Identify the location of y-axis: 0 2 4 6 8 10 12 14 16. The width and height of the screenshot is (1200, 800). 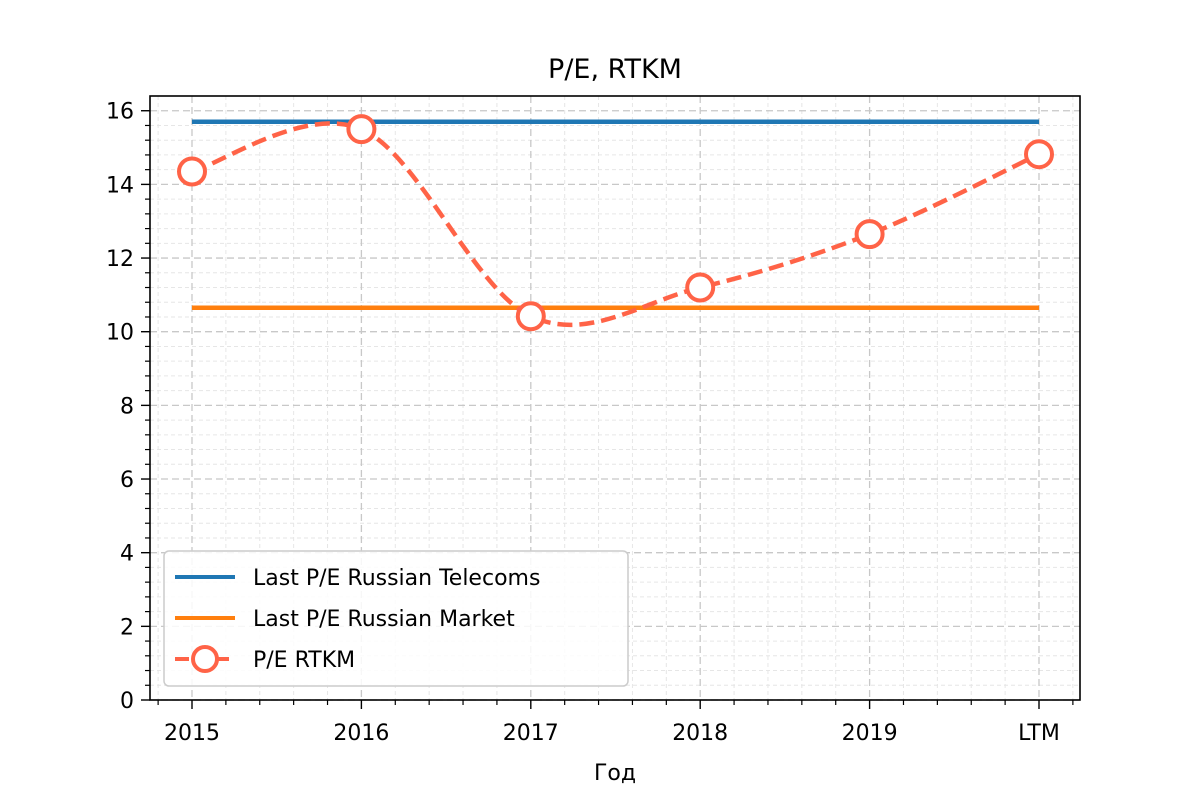
(128, 407).